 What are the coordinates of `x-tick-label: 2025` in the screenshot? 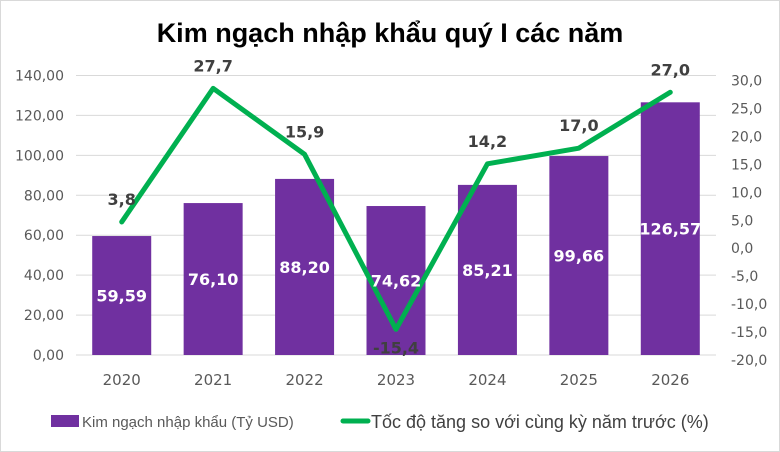 It's located at (579, 380).